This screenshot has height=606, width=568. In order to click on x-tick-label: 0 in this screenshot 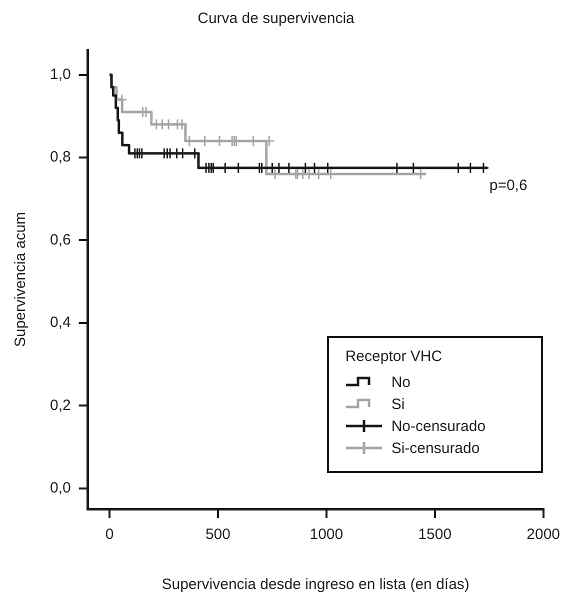, I will do `click(109, 535)`.